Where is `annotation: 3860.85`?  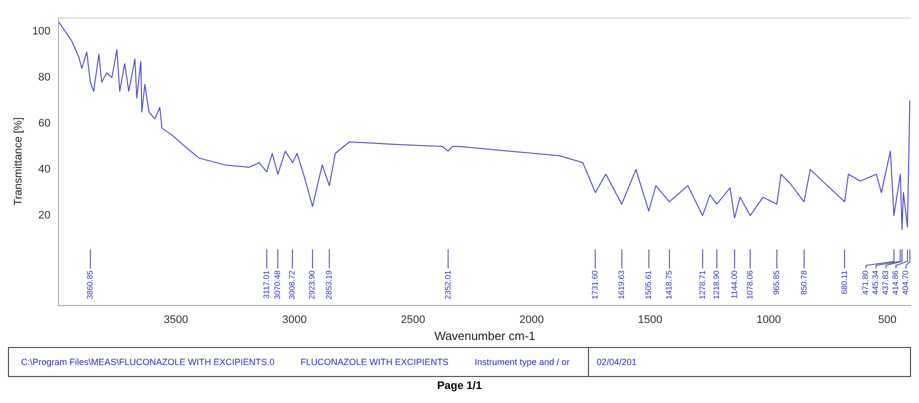 annotation: 3860.85 is located at coordinates (90, 285).